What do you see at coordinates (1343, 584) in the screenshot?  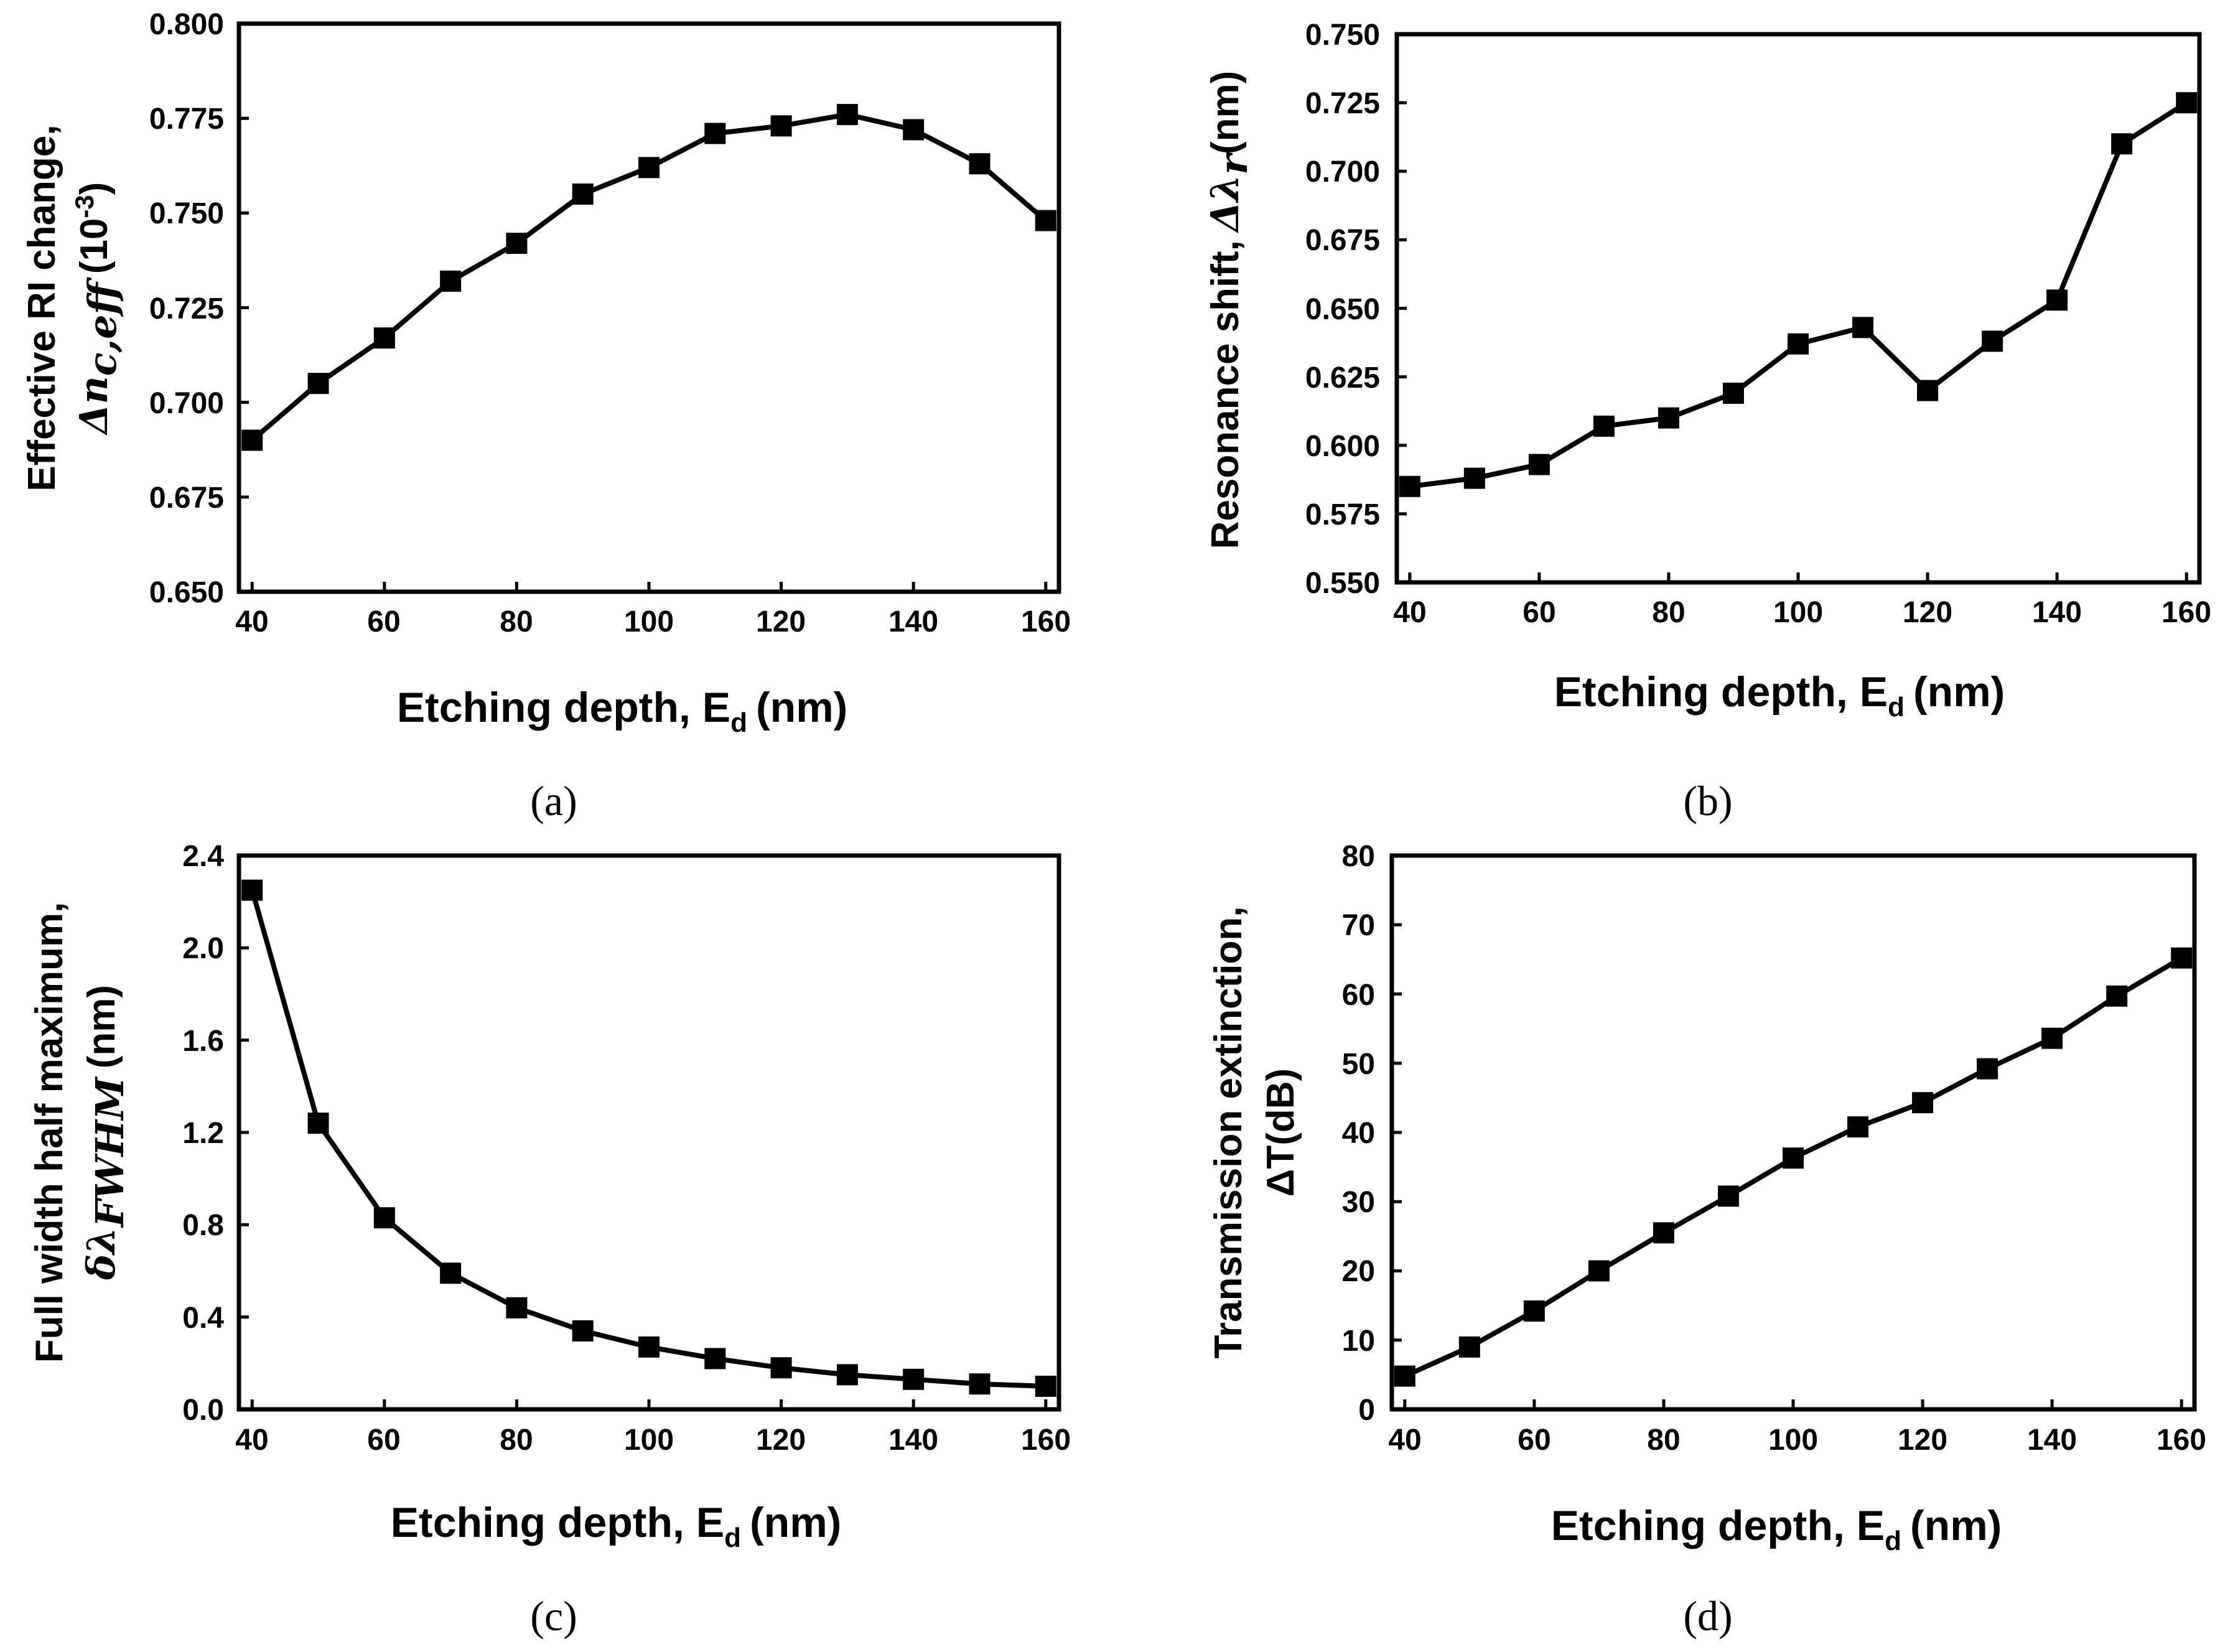 I see `y-tick-label: 0.550` at bounding box center [1343, 584].